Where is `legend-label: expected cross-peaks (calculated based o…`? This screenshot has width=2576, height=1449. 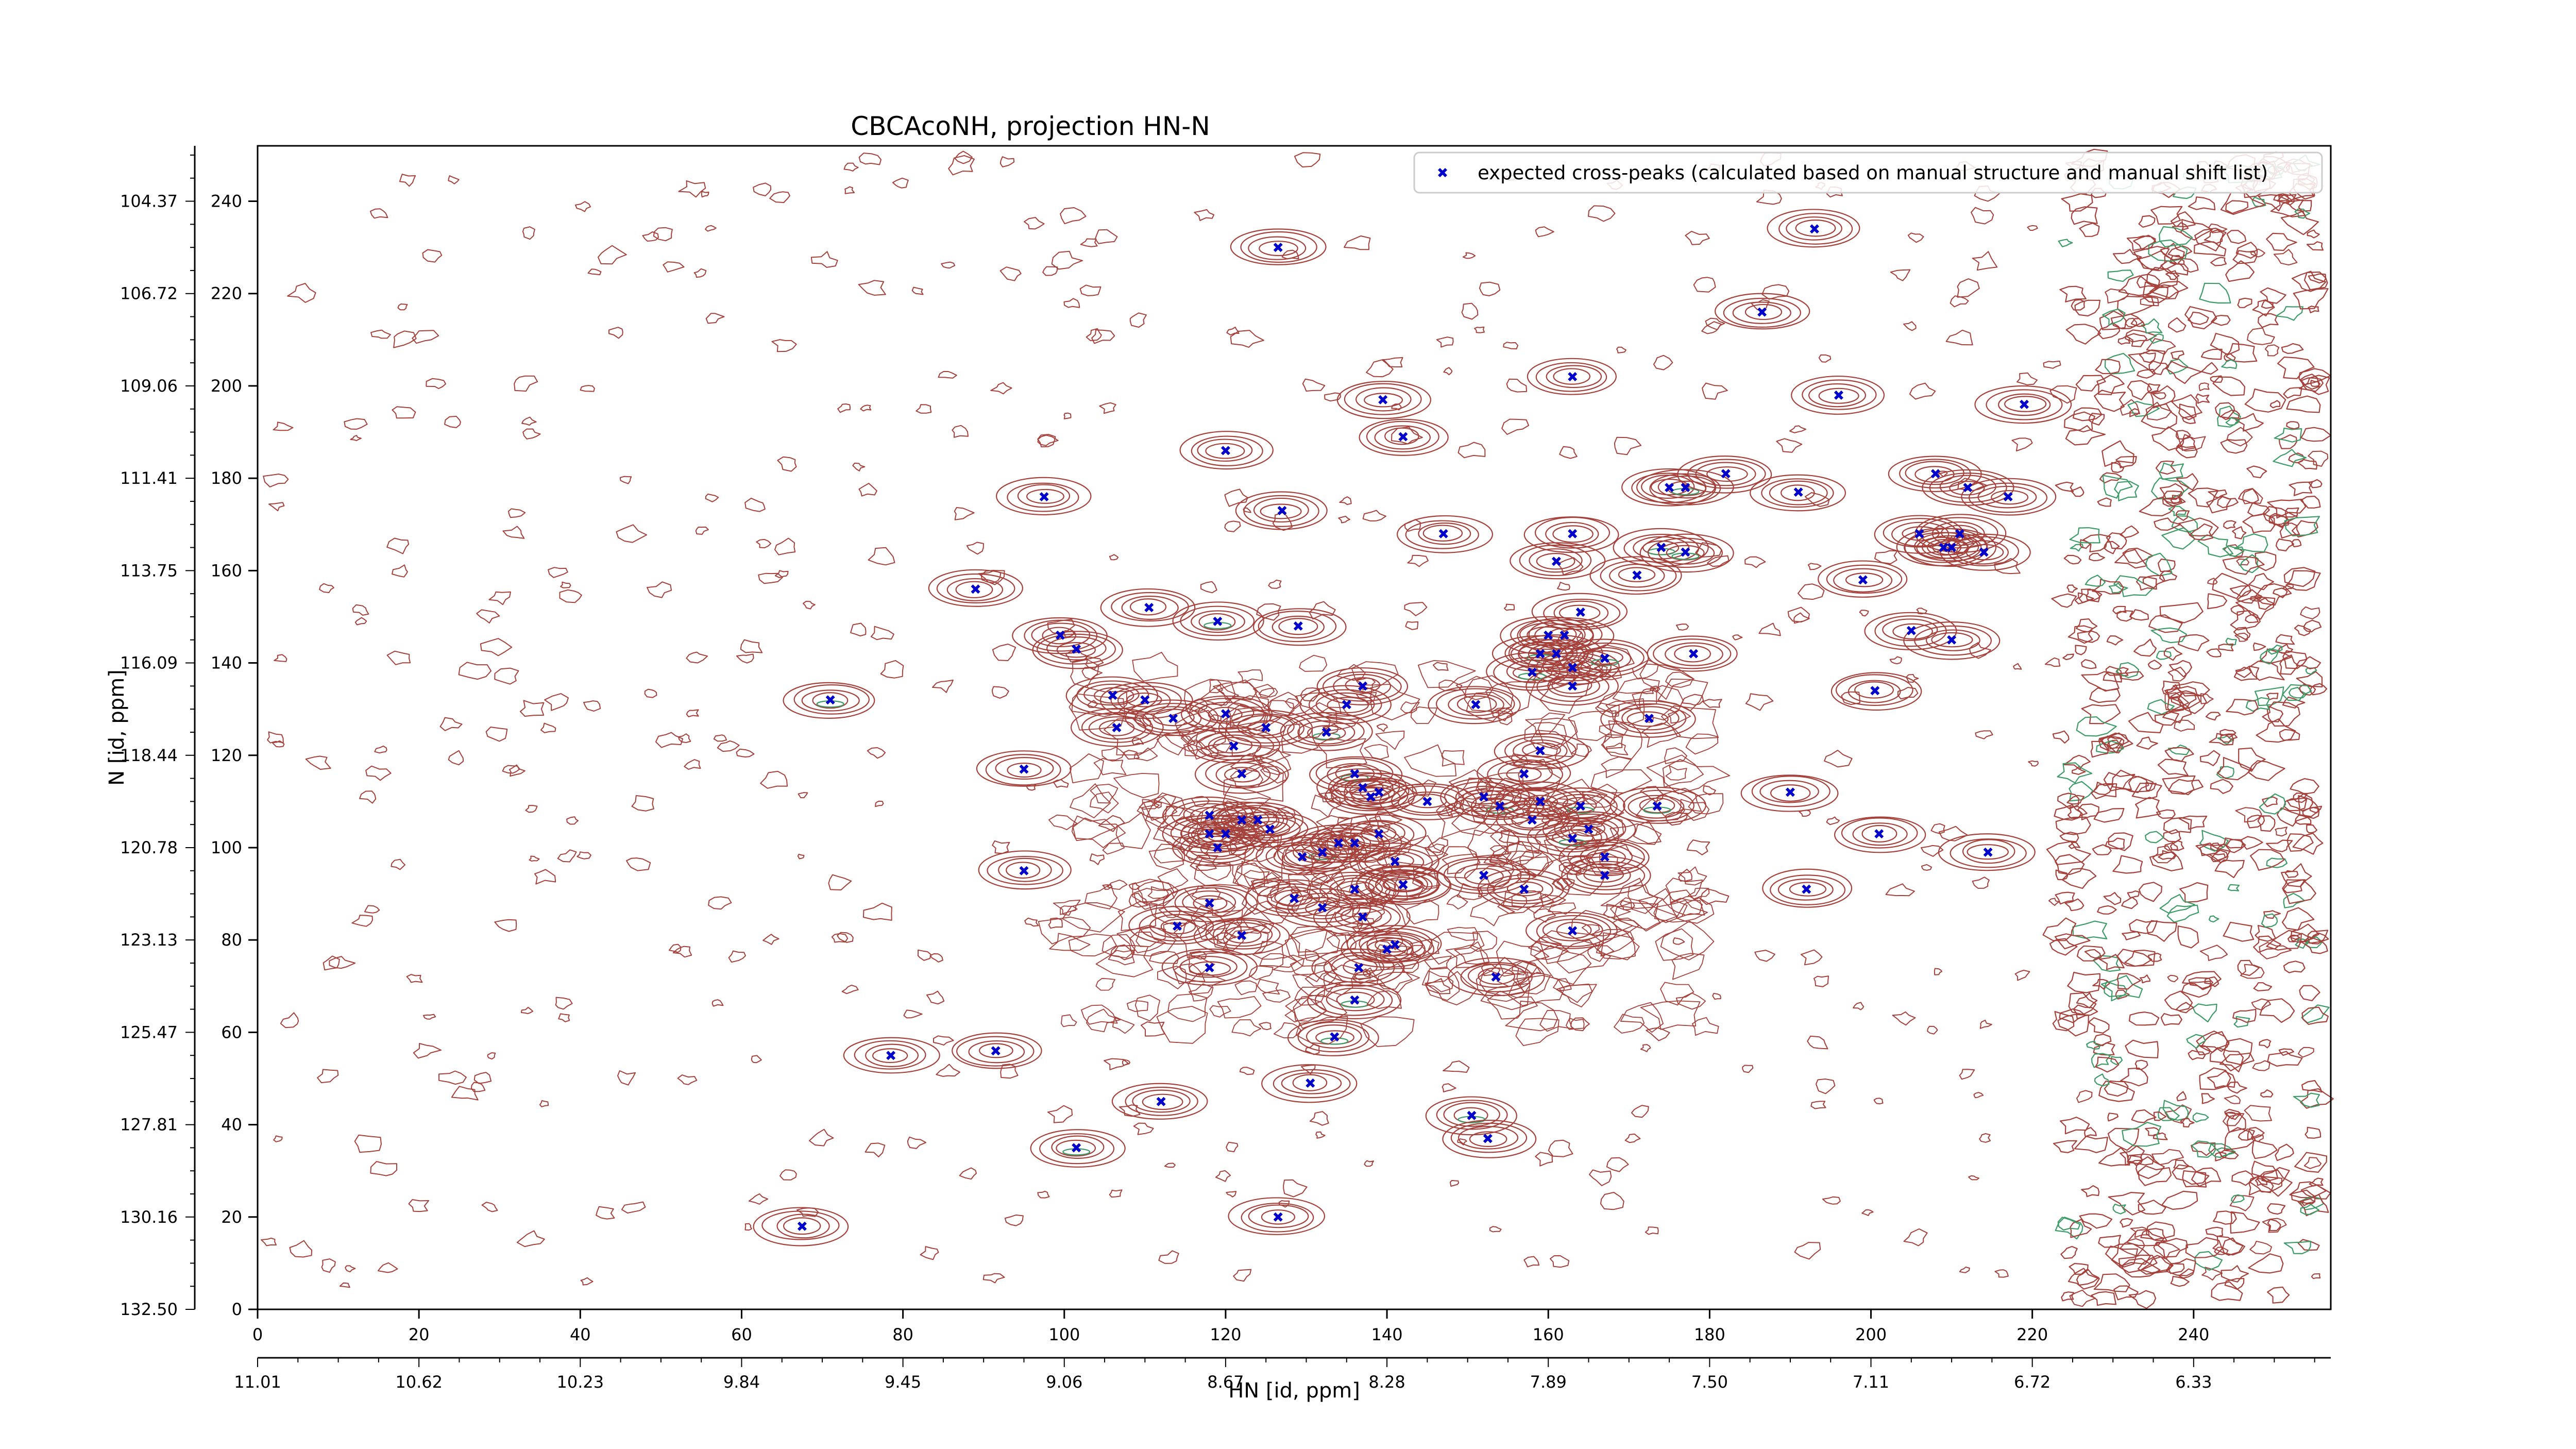
legend-label: expected cross-peaks (calculated based o… is located at coordinates (1873, 173).